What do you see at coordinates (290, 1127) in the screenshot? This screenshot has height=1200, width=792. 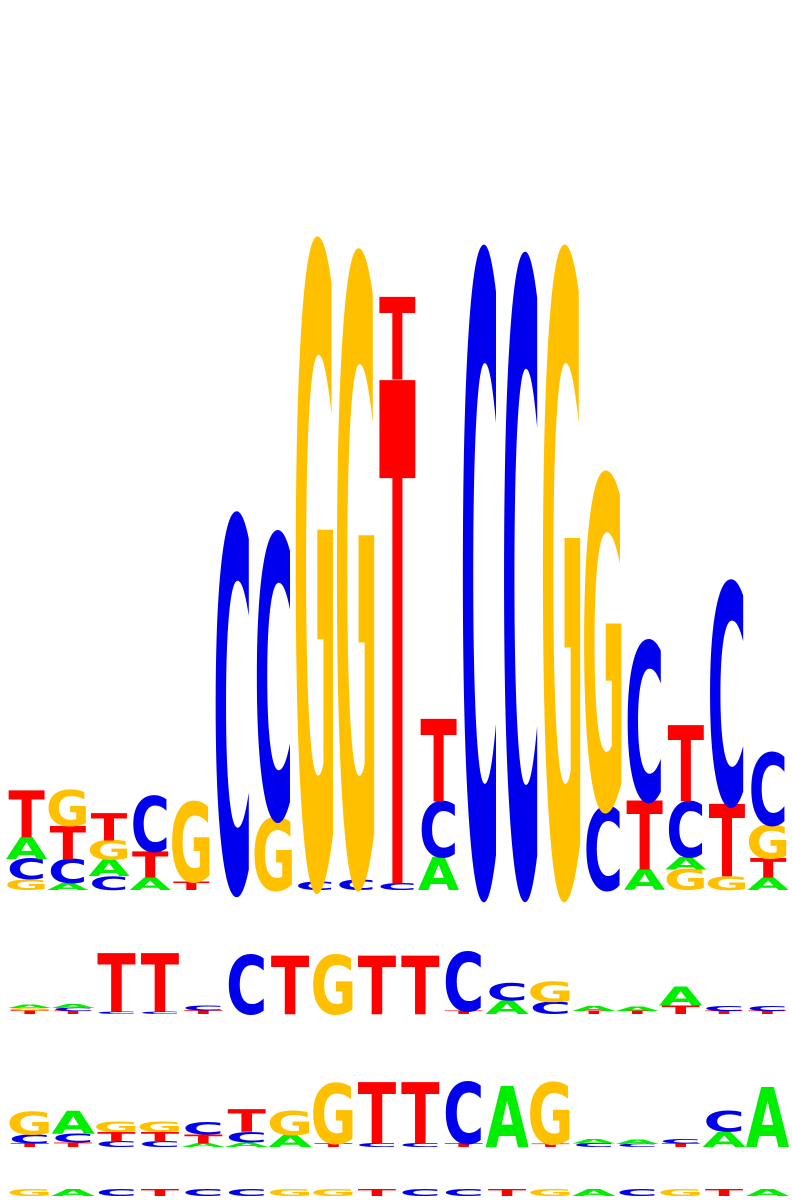 I see `logo-column: AG` at bounding box center [290, 1127].